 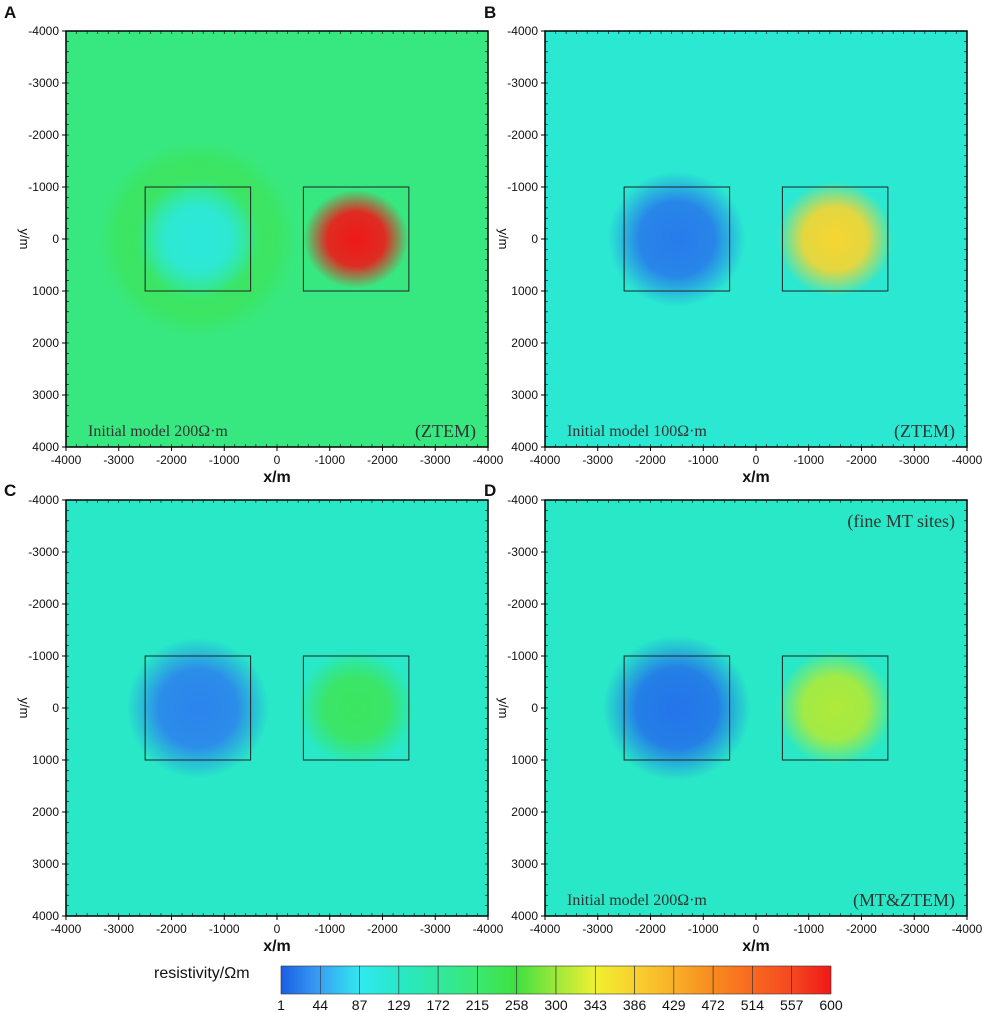 I want to click on colorbar-tick-label: 472, so click(x=713, y=1004).